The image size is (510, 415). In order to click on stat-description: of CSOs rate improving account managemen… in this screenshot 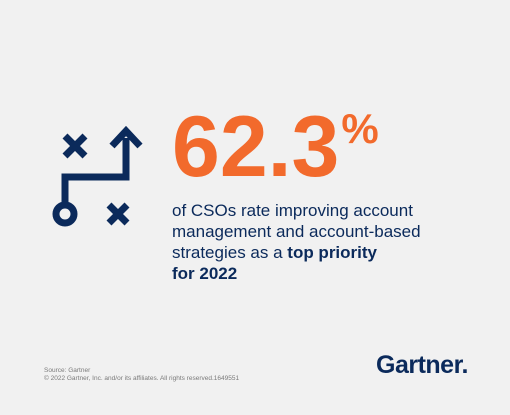, I will do `click(327, 242)`.